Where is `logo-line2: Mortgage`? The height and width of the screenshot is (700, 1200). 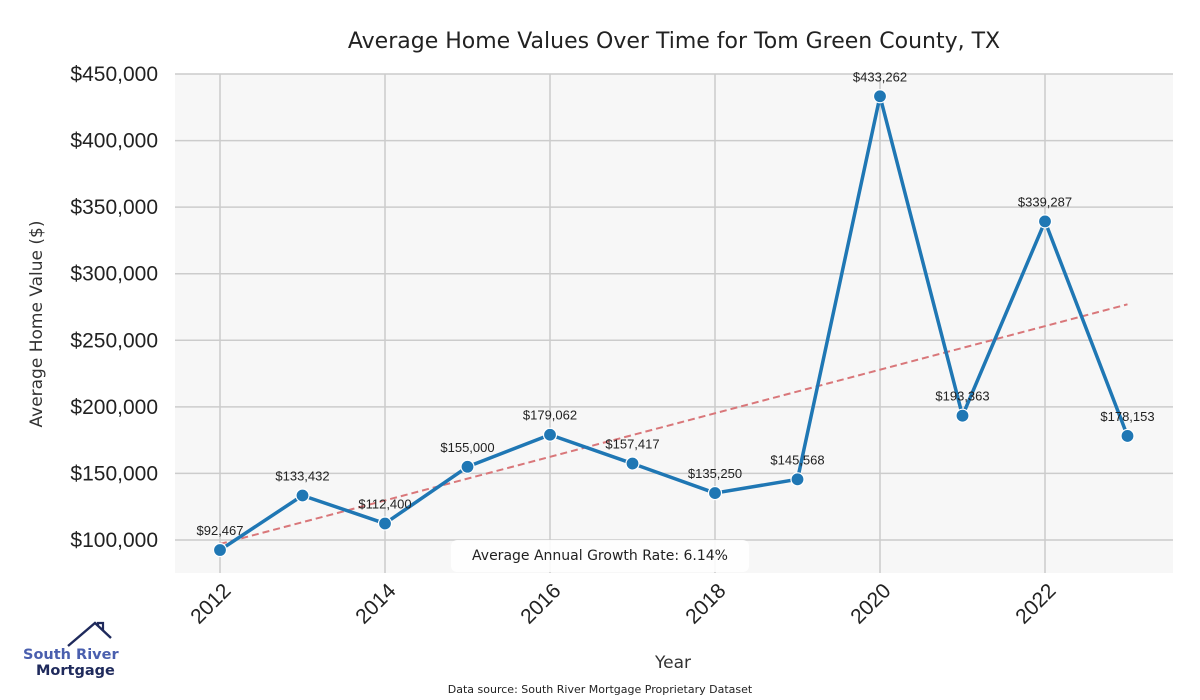 logo-line2: Mortgage is located at coordinates (75, 671).